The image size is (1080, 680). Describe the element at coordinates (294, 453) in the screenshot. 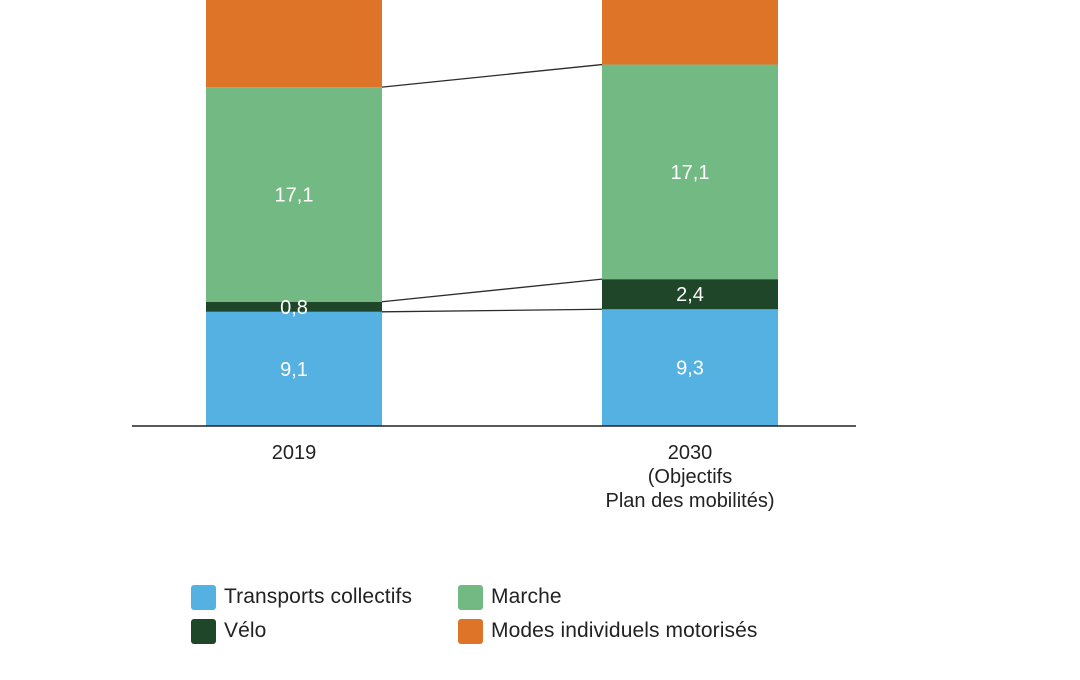

I see `x-tick-label-0-0: 2019` at that location.